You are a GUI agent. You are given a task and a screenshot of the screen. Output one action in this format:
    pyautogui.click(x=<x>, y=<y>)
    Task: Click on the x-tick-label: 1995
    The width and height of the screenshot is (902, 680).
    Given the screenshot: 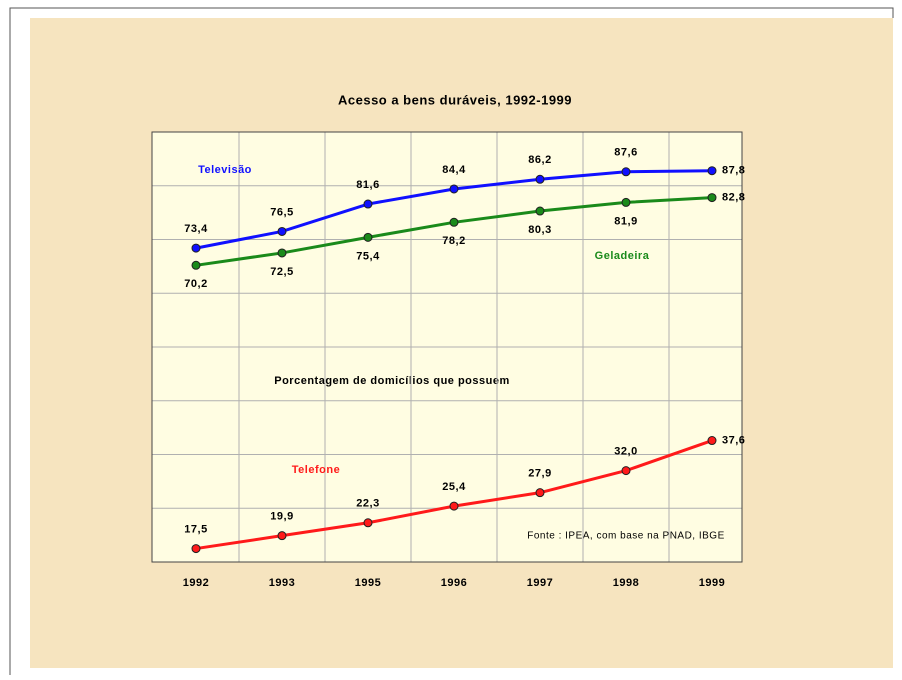 What is the action you would take?
    pyautogui.click(x=368, y=583)
    